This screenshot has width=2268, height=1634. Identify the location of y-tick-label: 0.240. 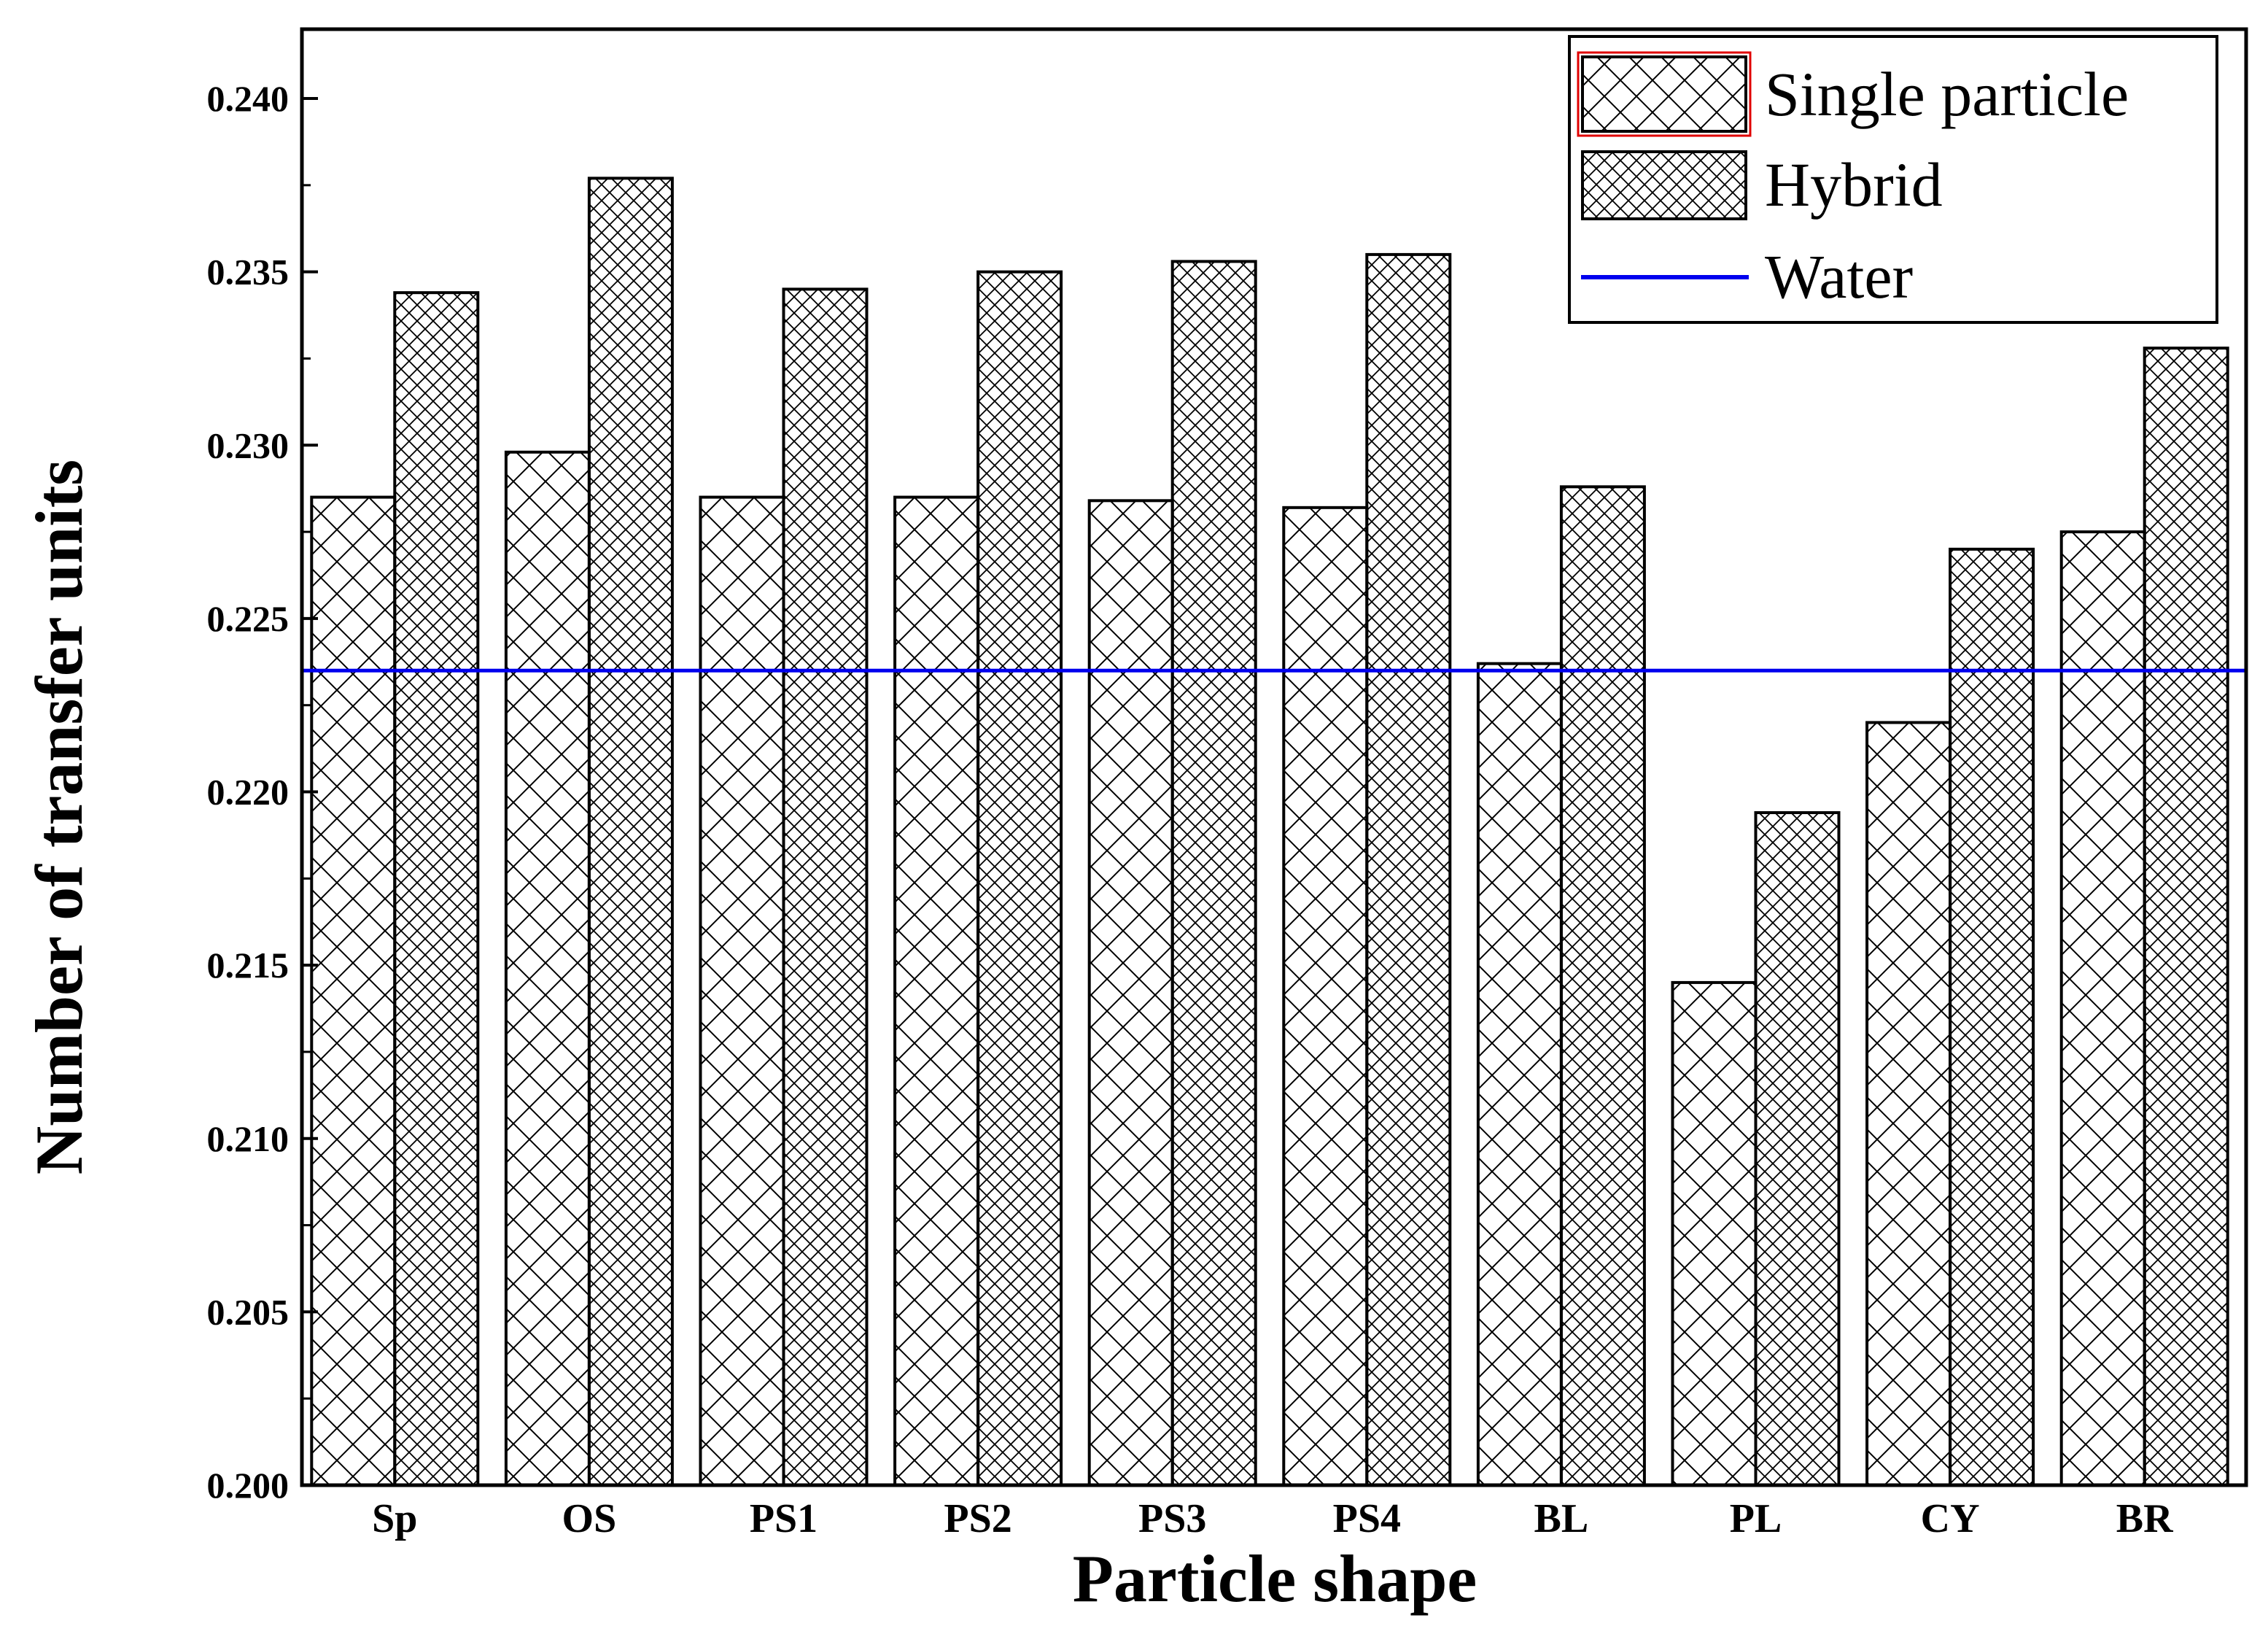
(248, 98).